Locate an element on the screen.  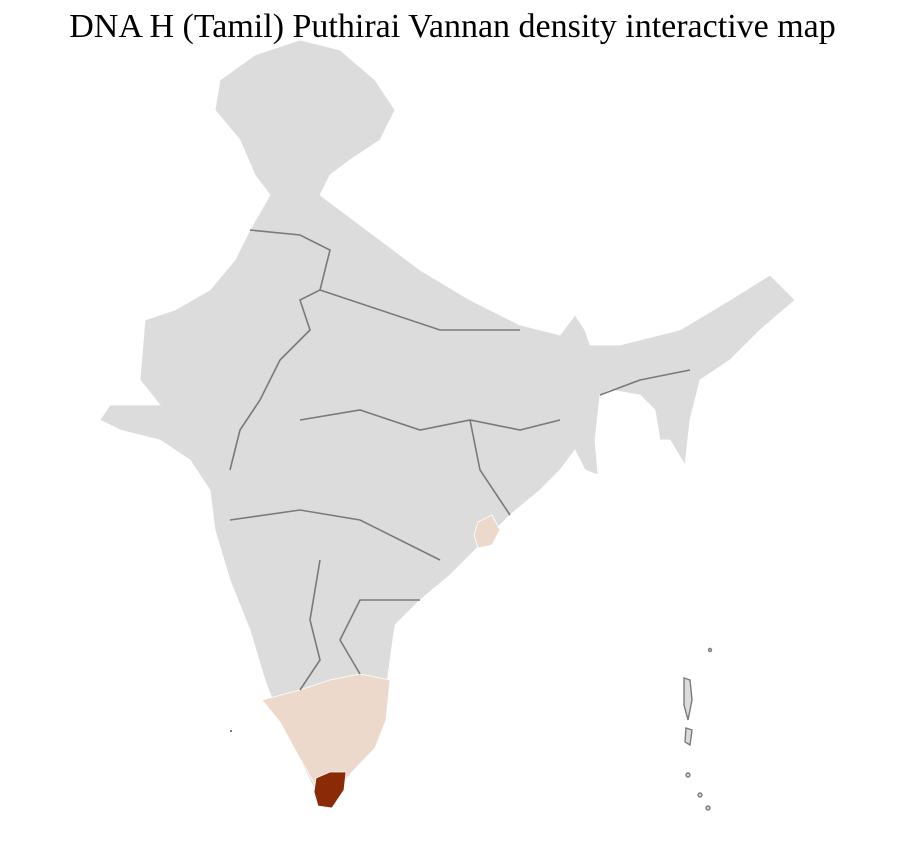
region-east-low-density is located at coordinates (487, 531).